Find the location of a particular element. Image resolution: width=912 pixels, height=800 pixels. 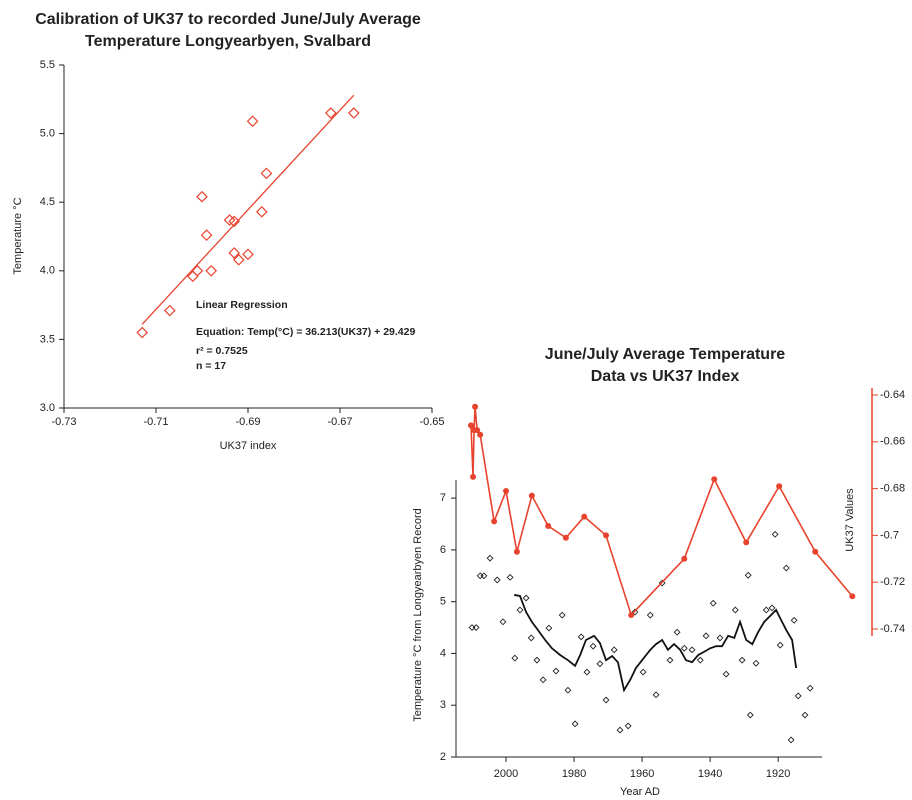

x-tick-label: 2000 is located at coordinates (506, 774).